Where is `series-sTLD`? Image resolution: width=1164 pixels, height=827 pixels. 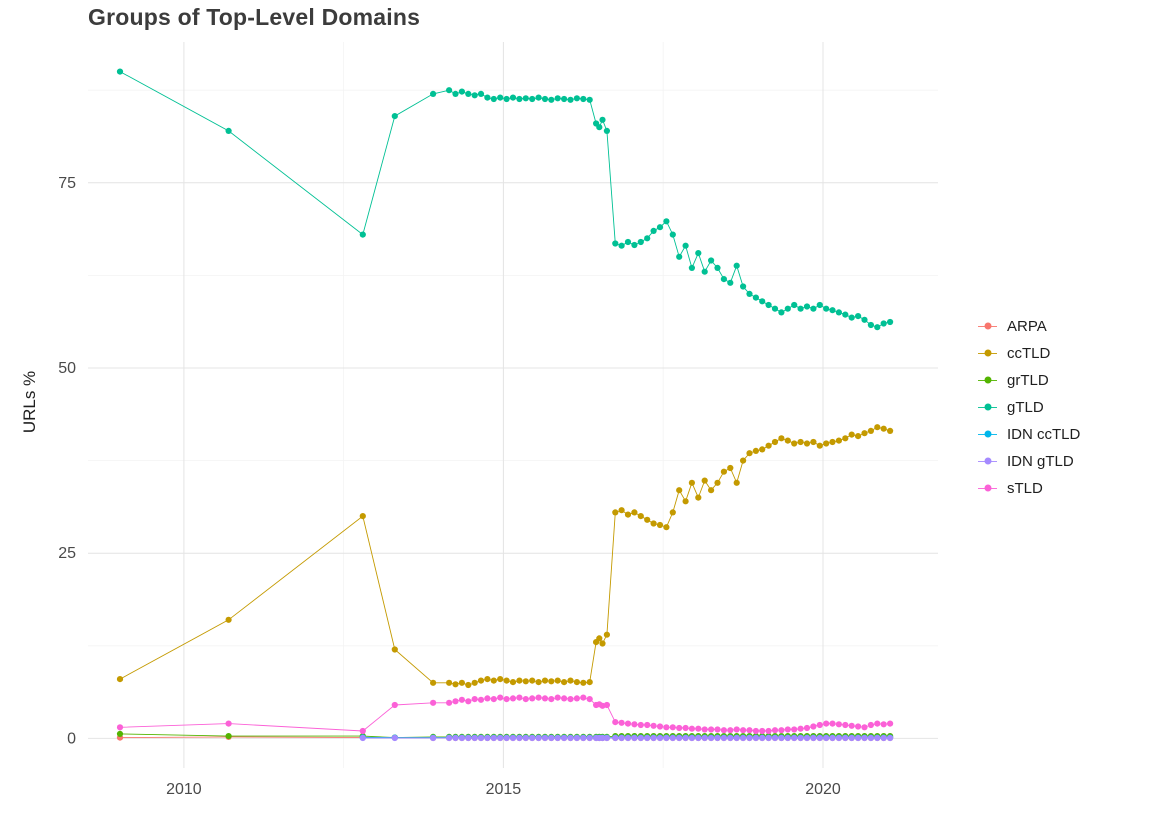 series-sTLD is located at coordinates (505, 714).